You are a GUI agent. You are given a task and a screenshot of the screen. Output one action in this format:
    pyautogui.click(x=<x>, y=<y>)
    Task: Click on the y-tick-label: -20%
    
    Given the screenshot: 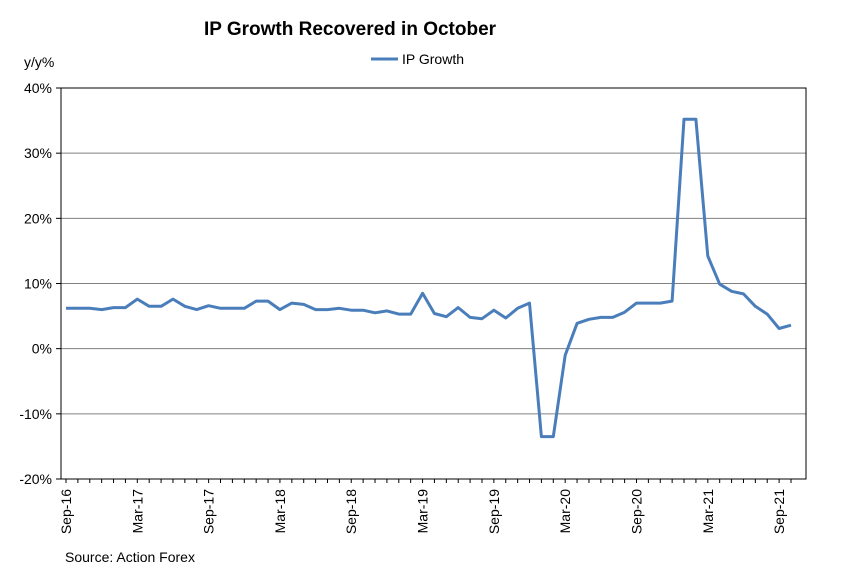 What is the action you would take?
    pyautogui.click(x=35, y=479)
    